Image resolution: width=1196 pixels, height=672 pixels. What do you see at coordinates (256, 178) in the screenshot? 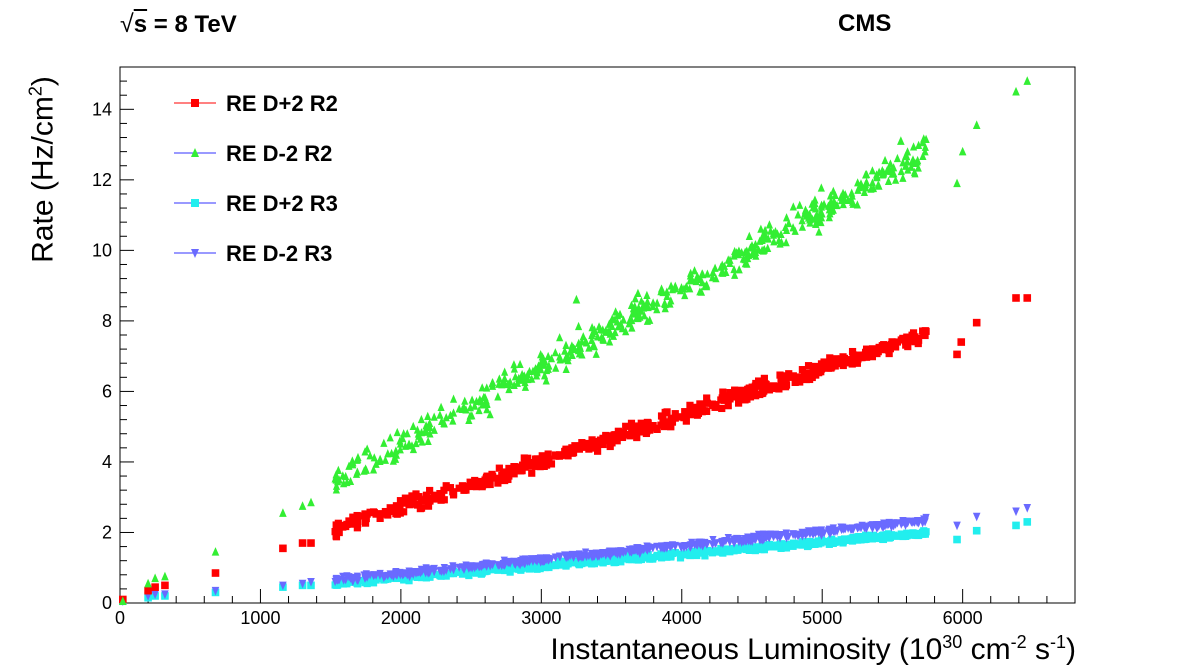
I see `legend: RE D+2 R2 RE D-2 R2 RE D+2 R3 RE D-2 R3` at bounding box center [256, 178].